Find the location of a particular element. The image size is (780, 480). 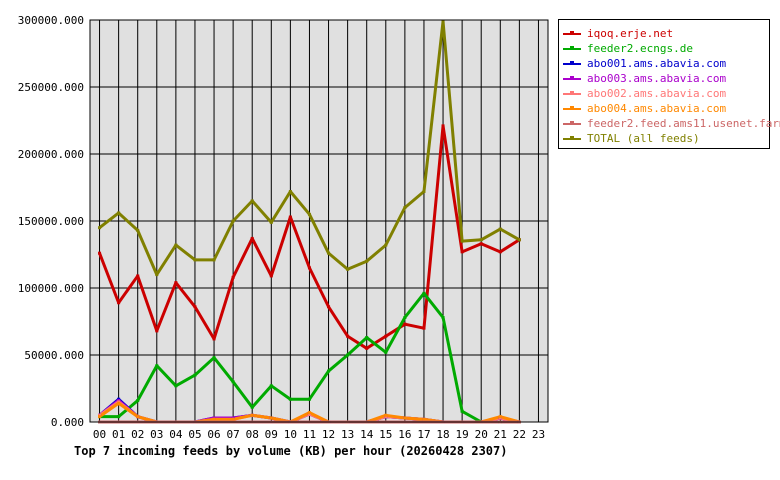

y-tick-label: 250000.000 is located at coordinates (51, 87).